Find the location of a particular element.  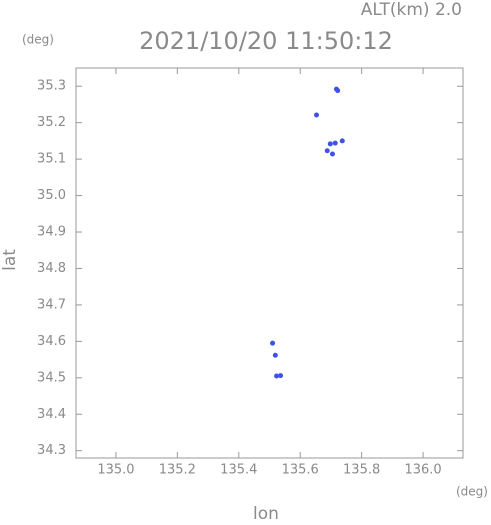

subtitle: ALT(km) 2.0 is located at coordinates (411, 10).